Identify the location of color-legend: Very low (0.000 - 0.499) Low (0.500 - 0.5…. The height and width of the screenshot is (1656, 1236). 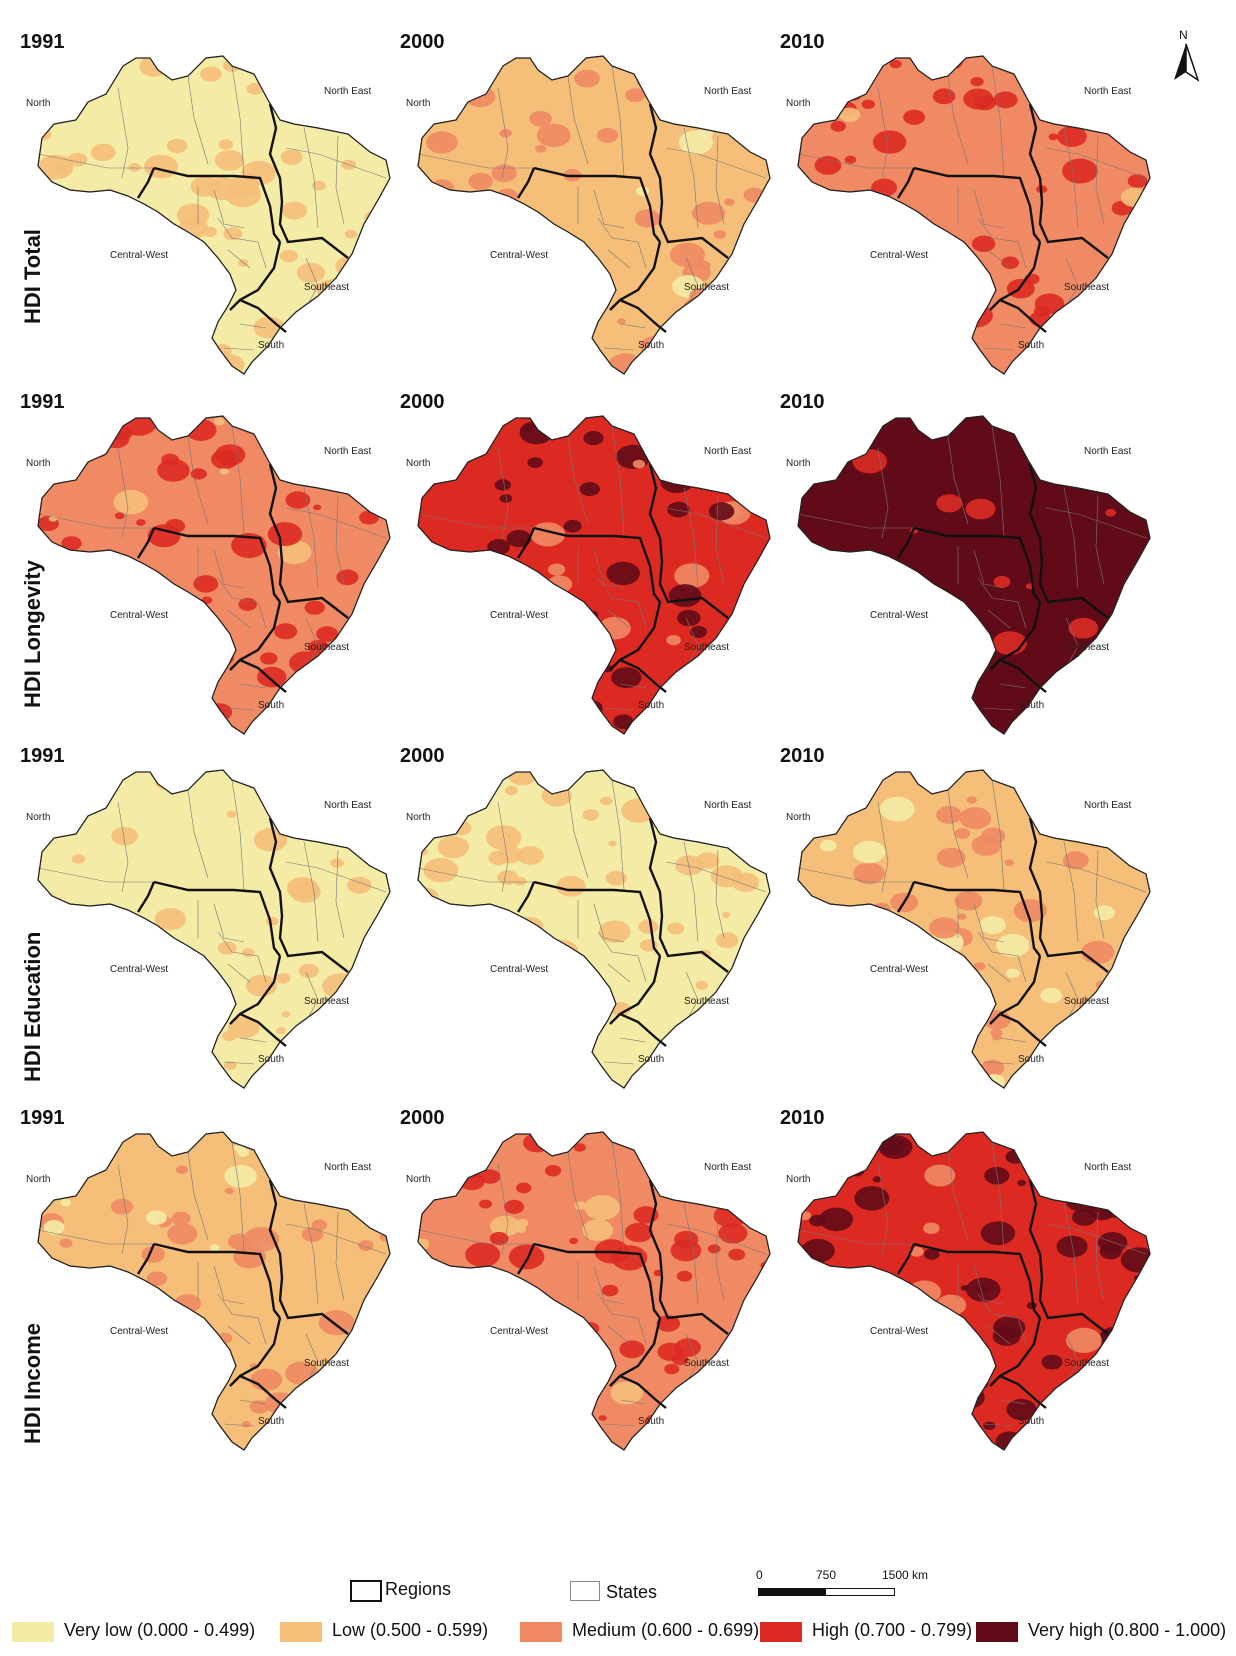
(618, 1608).